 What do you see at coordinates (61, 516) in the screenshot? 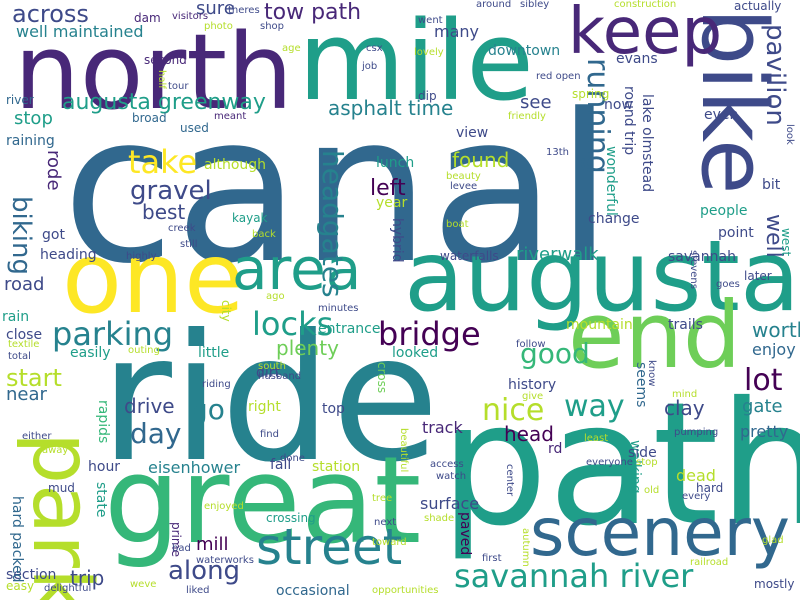
I see `cloud-word: park` at bounding box center [61, 516].